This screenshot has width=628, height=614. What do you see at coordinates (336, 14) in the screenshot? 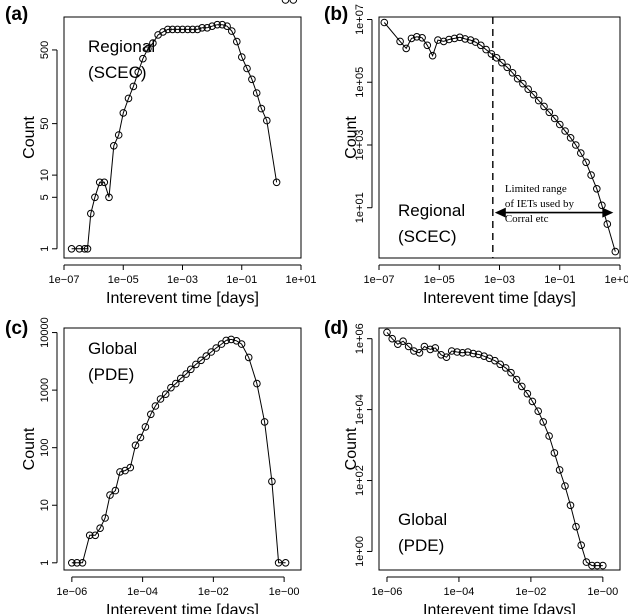
I see `panel-letter: (b)` at bounding box center [336, 14].